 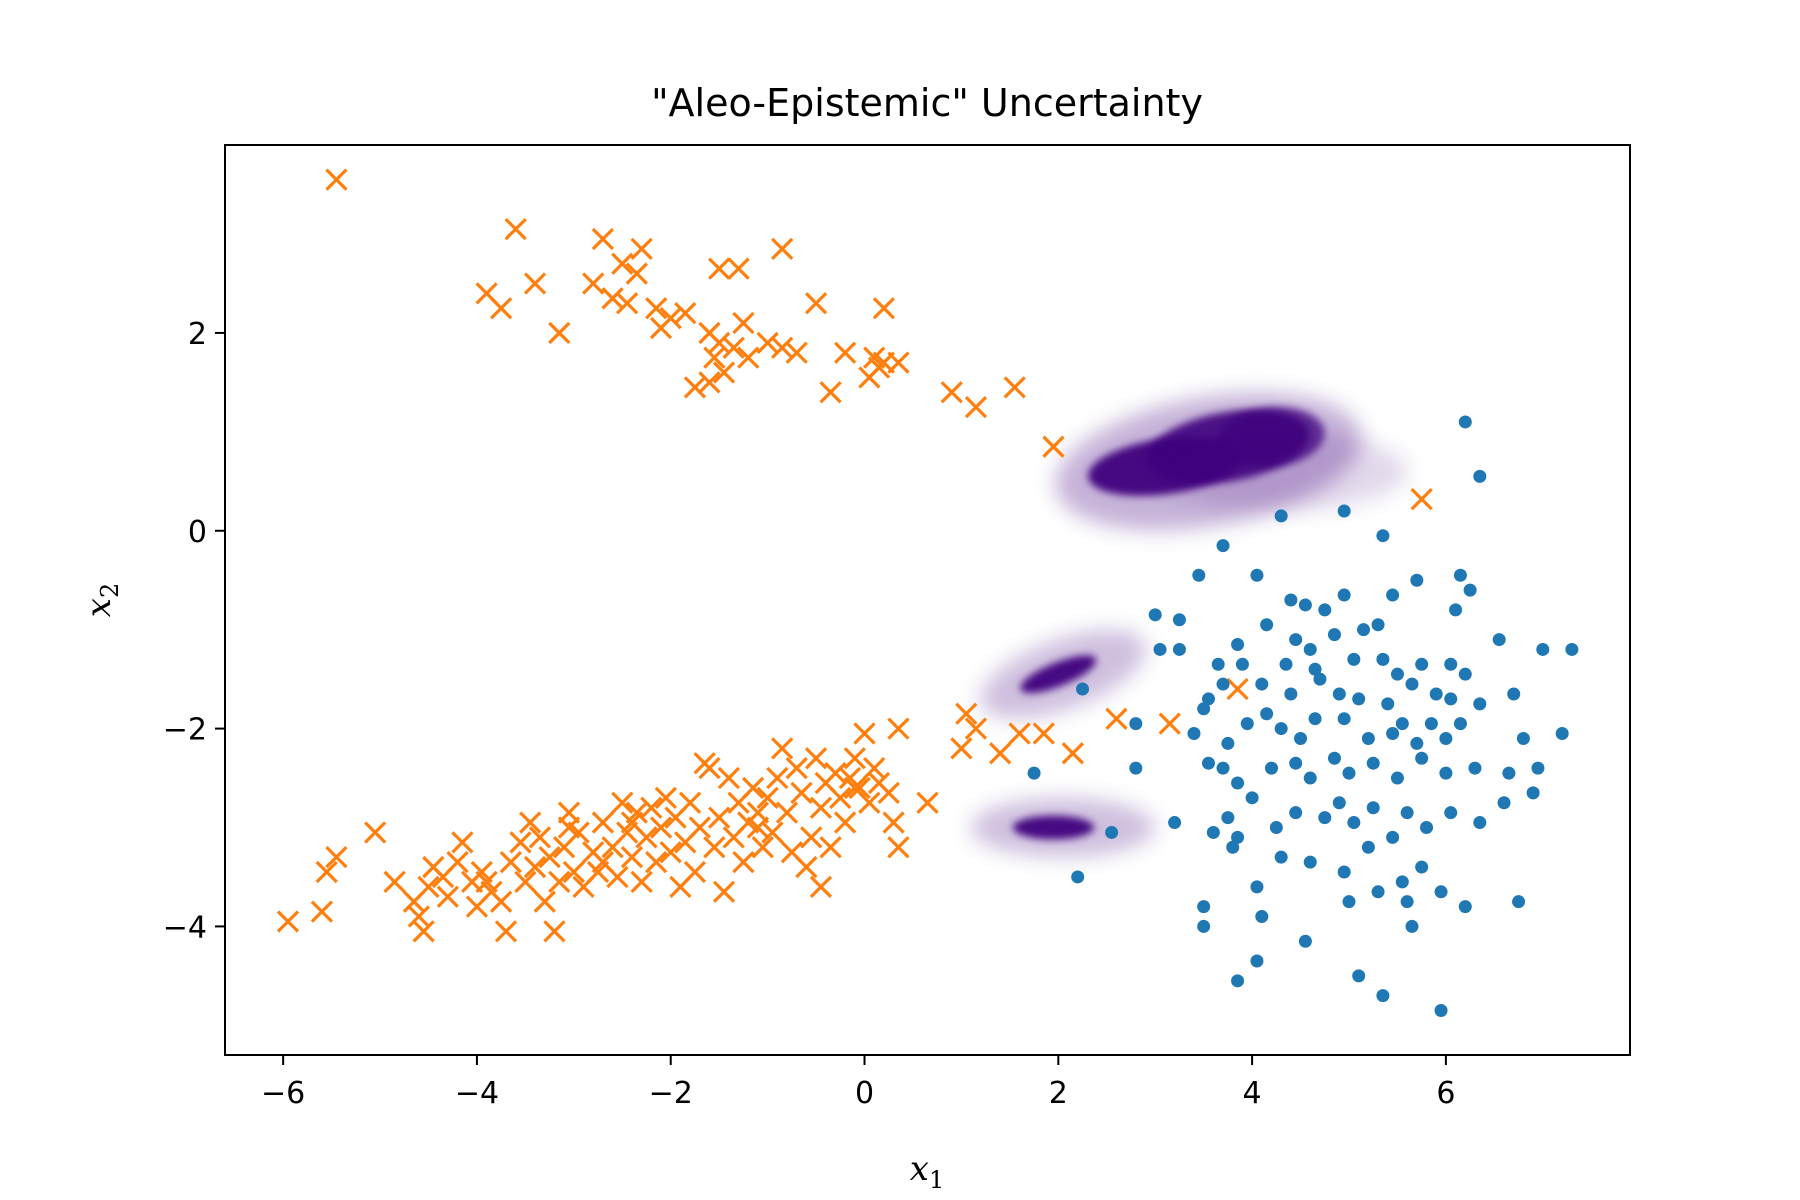 I want to click on y-axis-label-main: x, so click(x=99, y=607).